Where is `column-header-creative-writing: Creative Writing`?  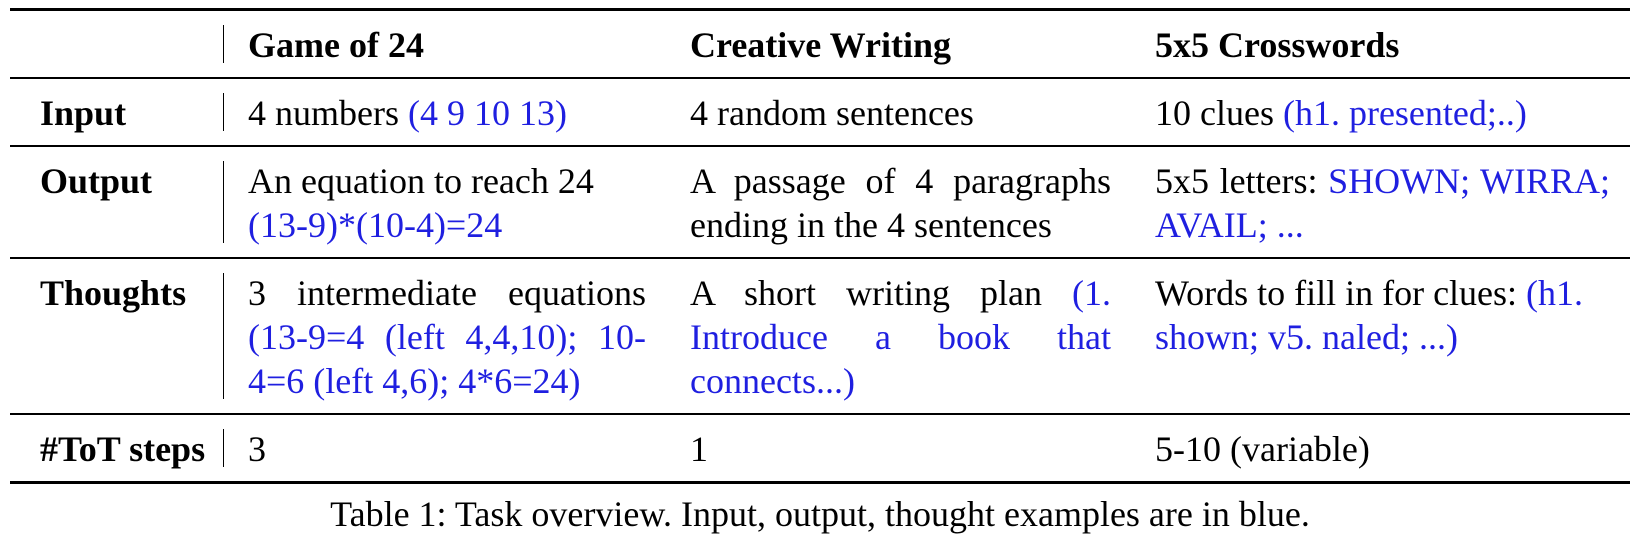
column-header-creative-writing: Creative Writing is located at coordinates (820, 45).